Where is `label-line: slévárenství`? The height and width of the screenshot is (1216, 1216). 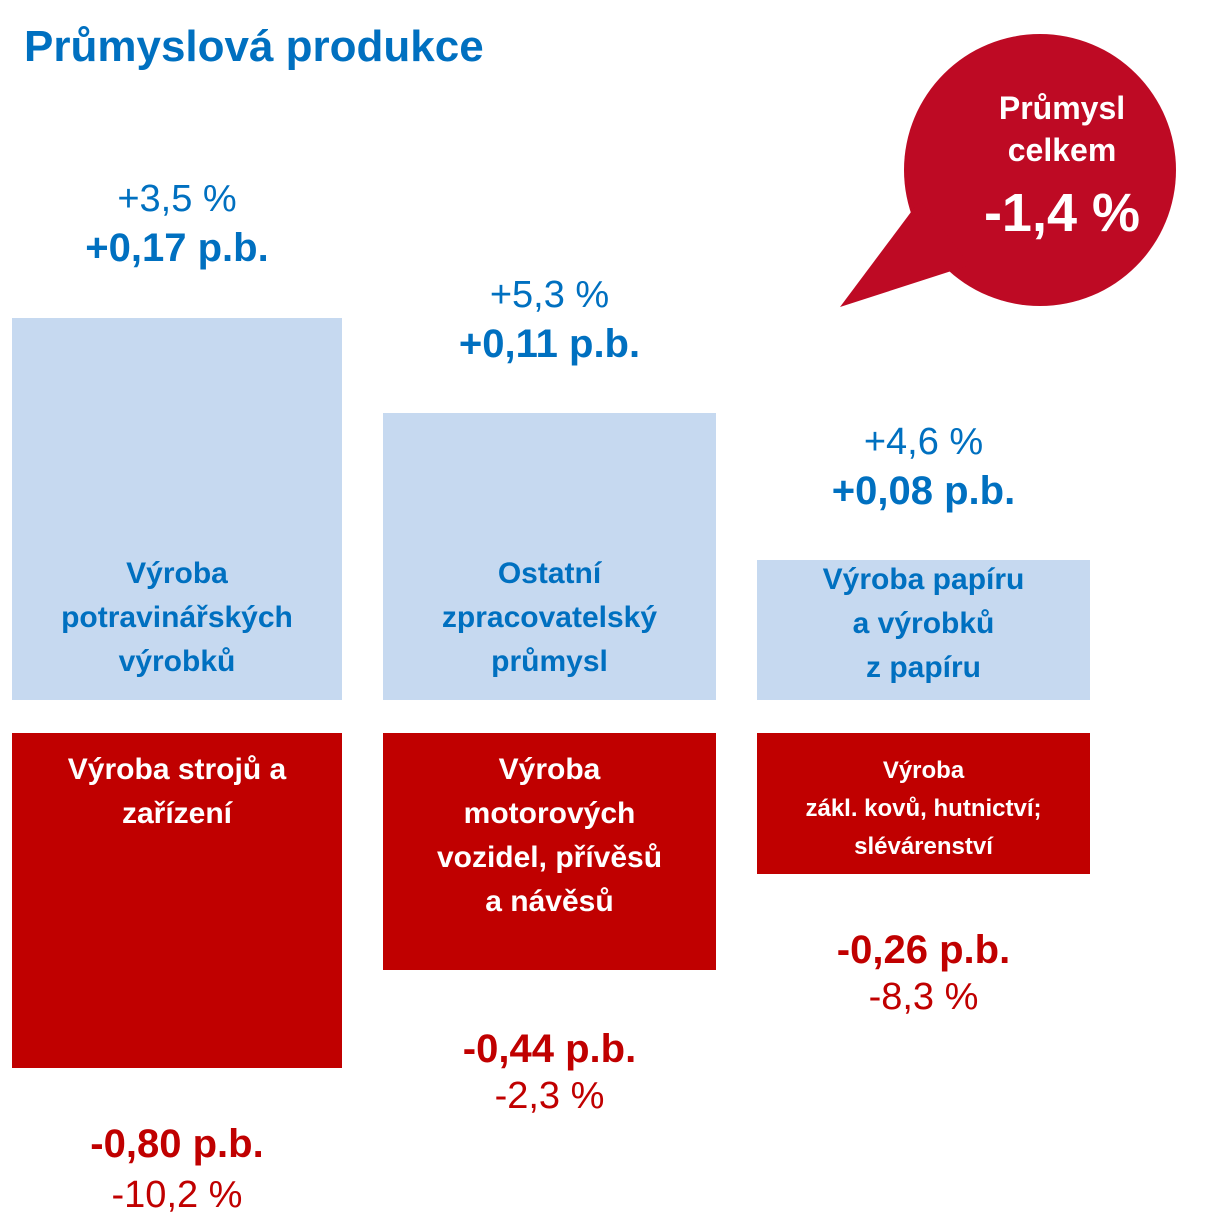
label-line: slévárenství is located at coordinates (923, 846).